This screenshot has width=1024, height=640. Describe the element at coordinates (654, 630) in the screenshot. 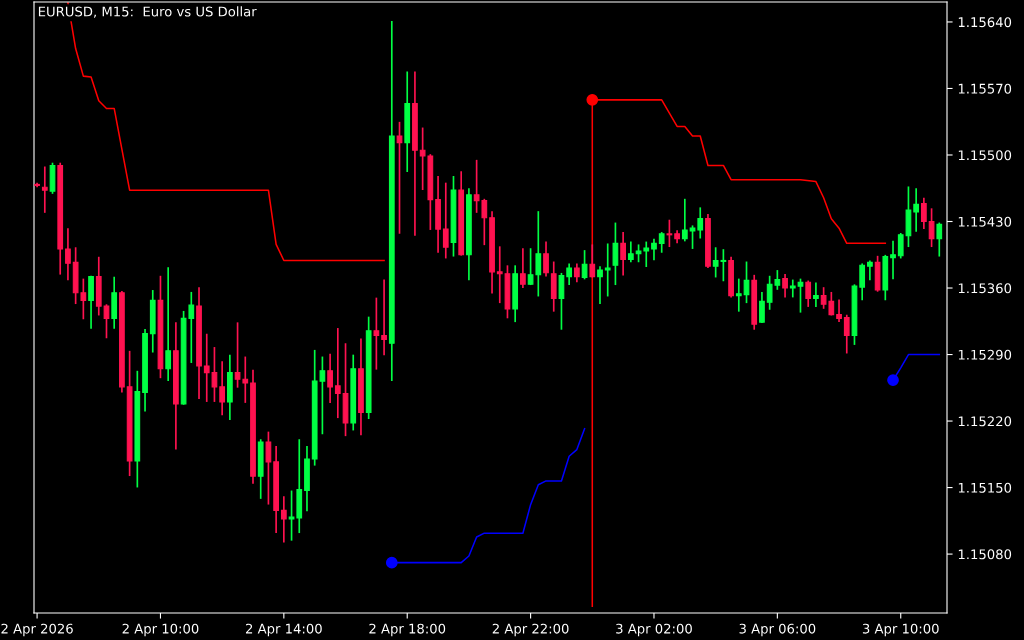

I see `x-tick-label: 3 Apr 02:00` at that location.